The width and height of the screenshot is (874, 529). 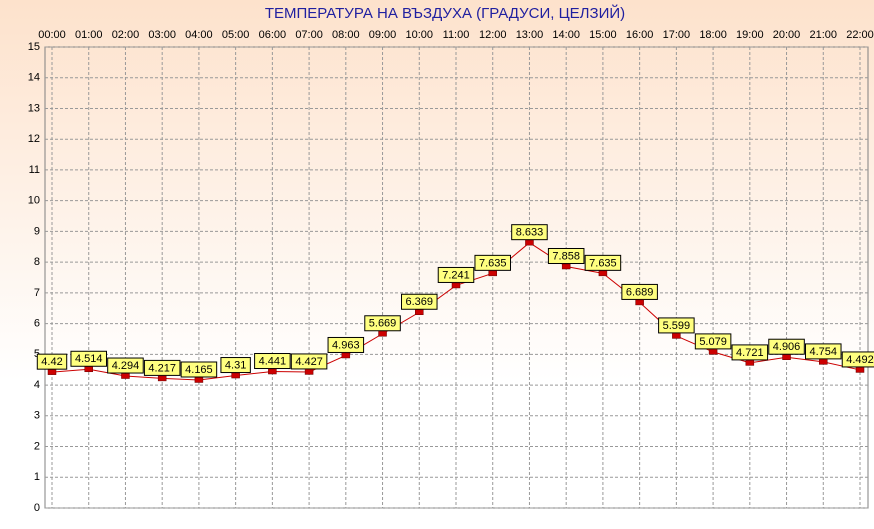 I want to click on data-label: 6.689, so click(x=640, y=292).